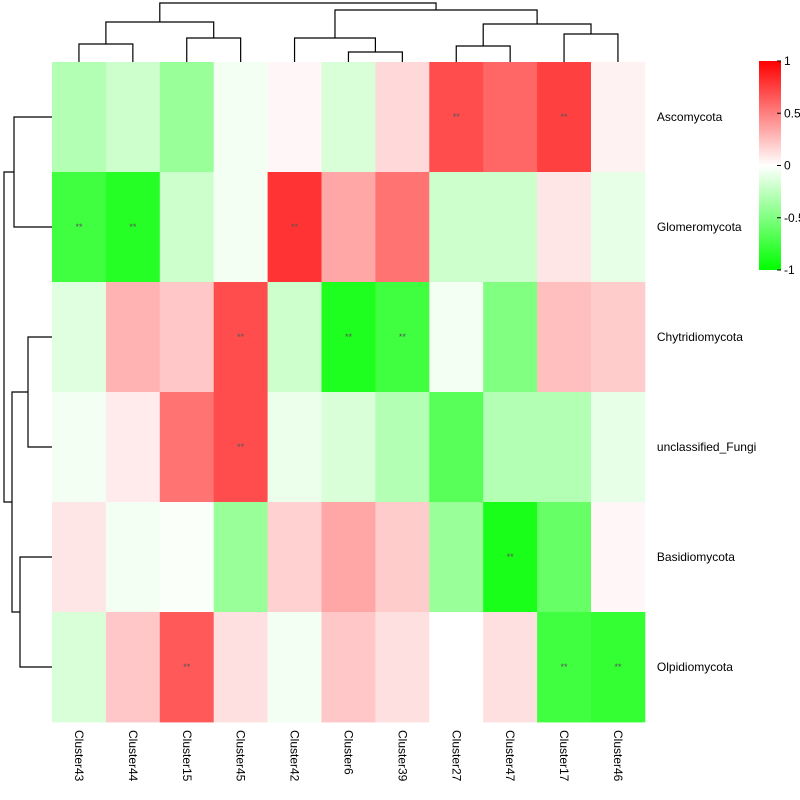  What do you see at coordinates (695, 667) in the screenshot?
I see `row-label: Olpidiomycota` at bounding box center [695, 667].